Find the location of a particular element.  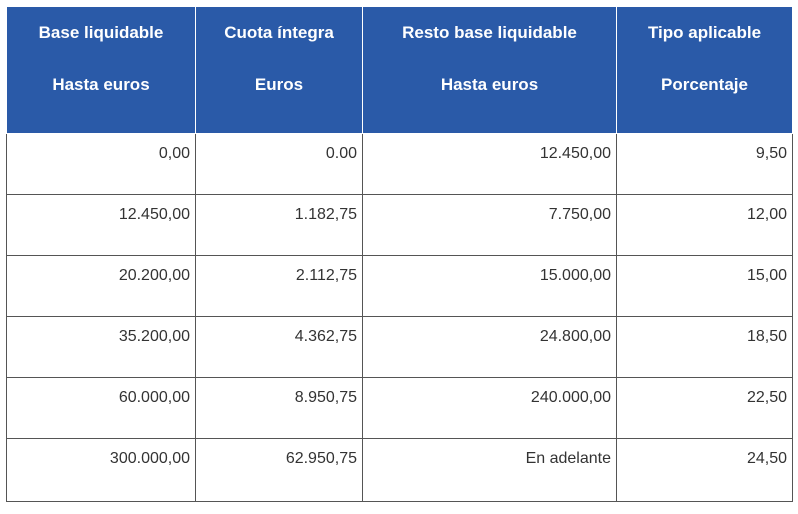

table-cell: 2.112,75 is located at coordinates (279, 286).